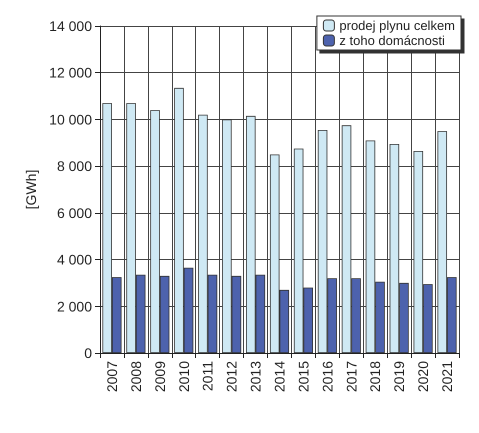  Describe the element at coordinates (70, 26) in the screenshot. I see `y-tick-label: 14 000` at that location.